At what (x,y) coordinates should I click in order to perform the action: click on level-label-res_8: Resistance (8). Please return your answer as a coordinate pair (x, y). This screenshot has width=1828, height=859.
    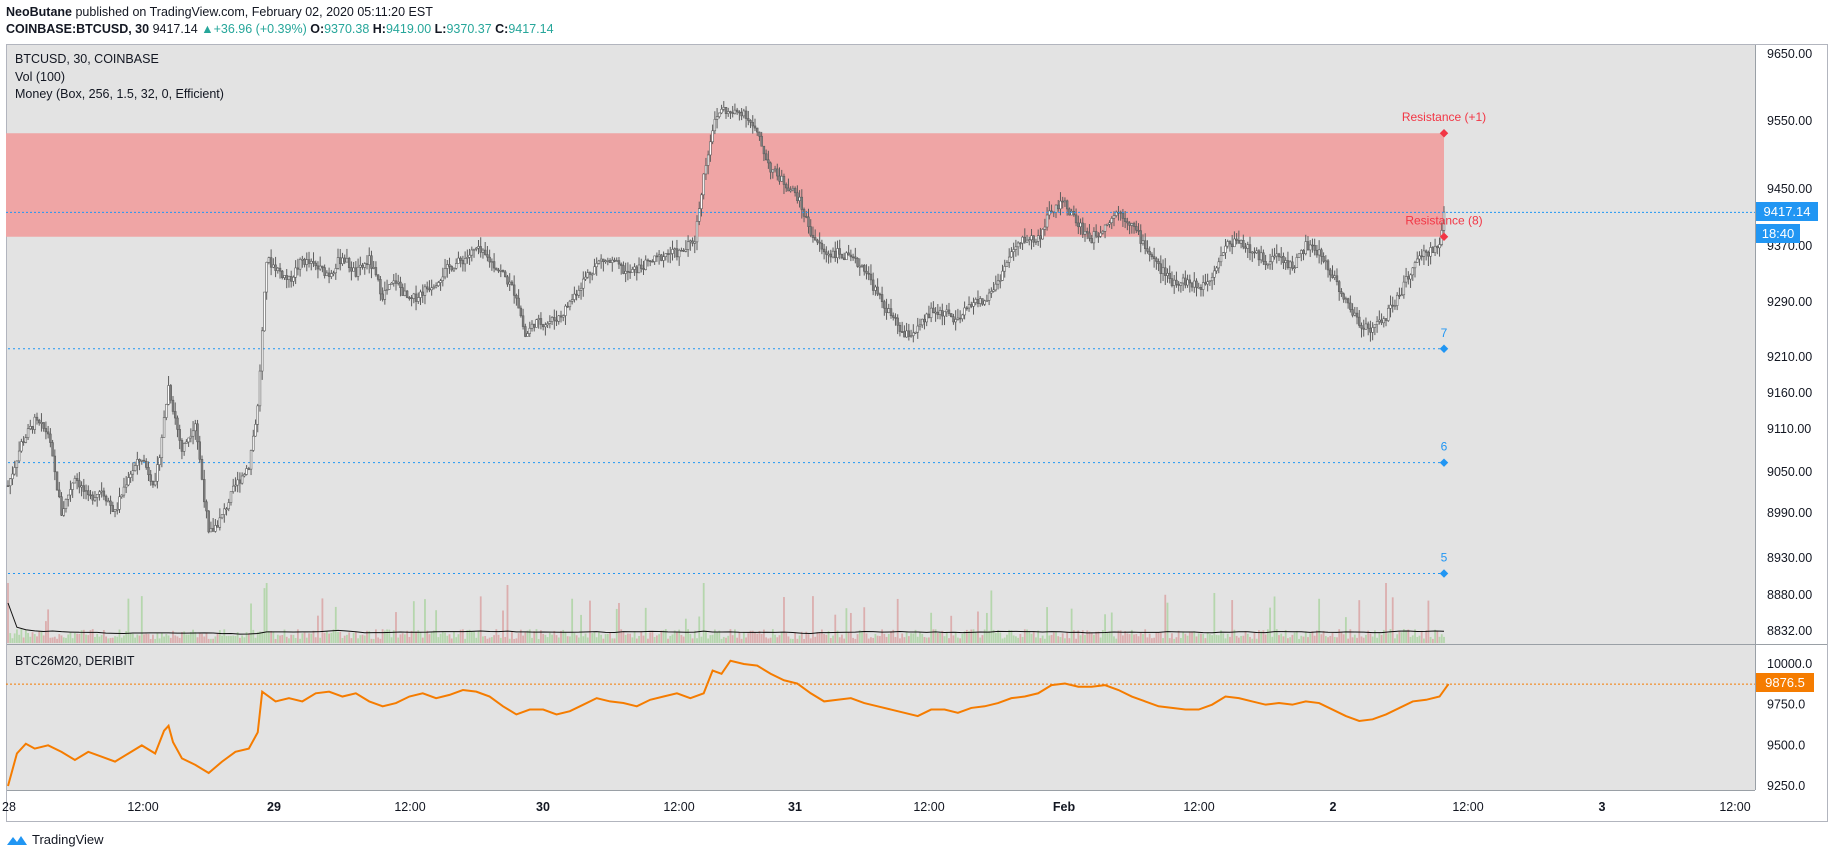
    Looking at the image, I should click on (1443, 221).